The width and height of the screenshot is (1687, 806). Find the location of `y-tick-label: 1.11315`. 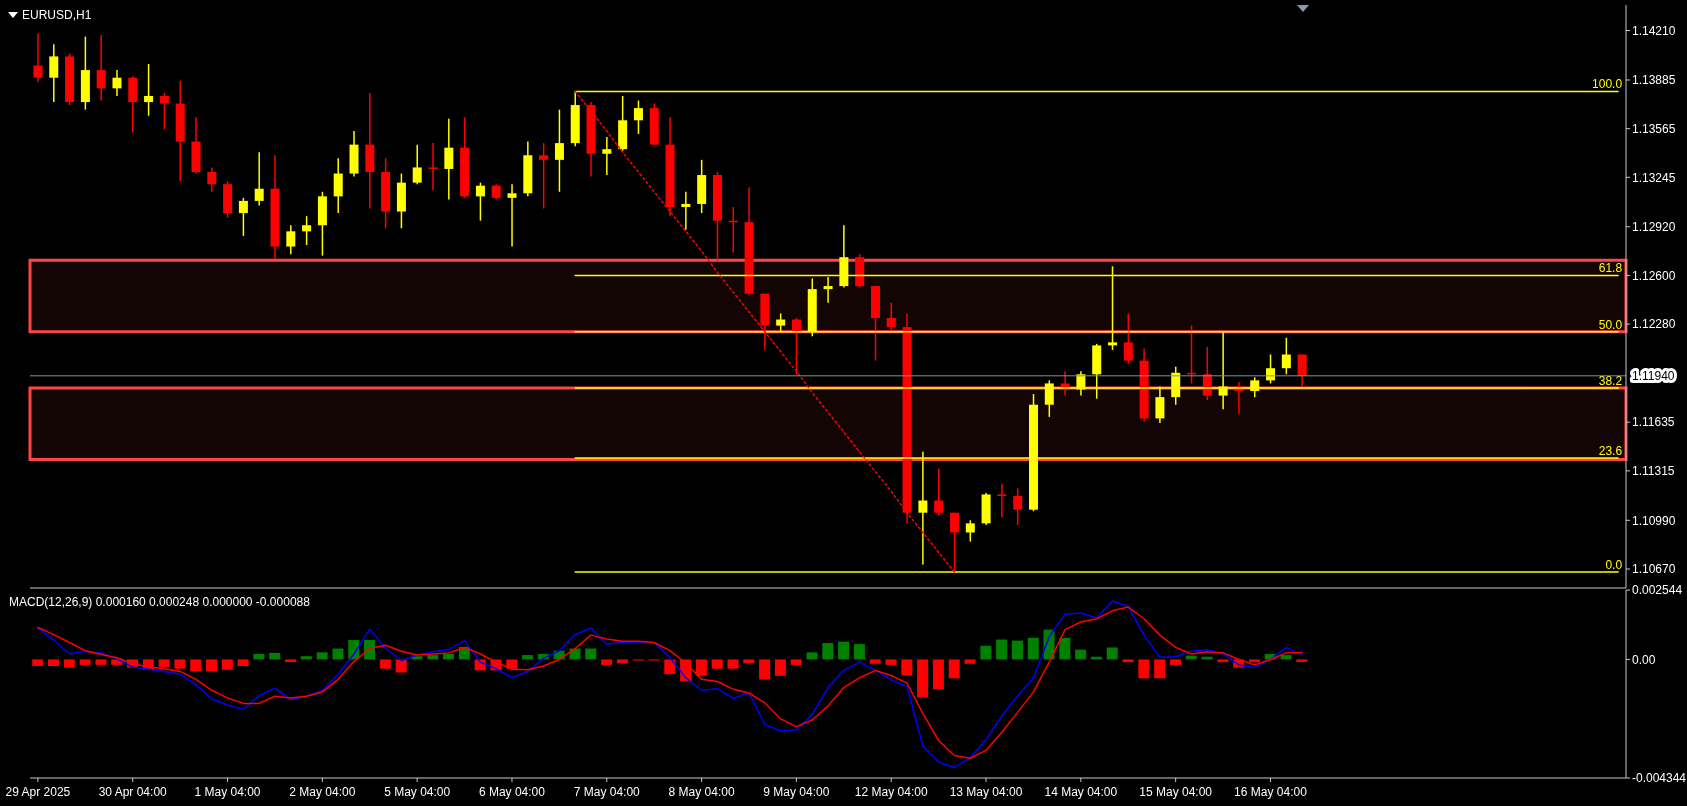

y-tick-label: 1.11315 is located at coordinates (1653, 471).